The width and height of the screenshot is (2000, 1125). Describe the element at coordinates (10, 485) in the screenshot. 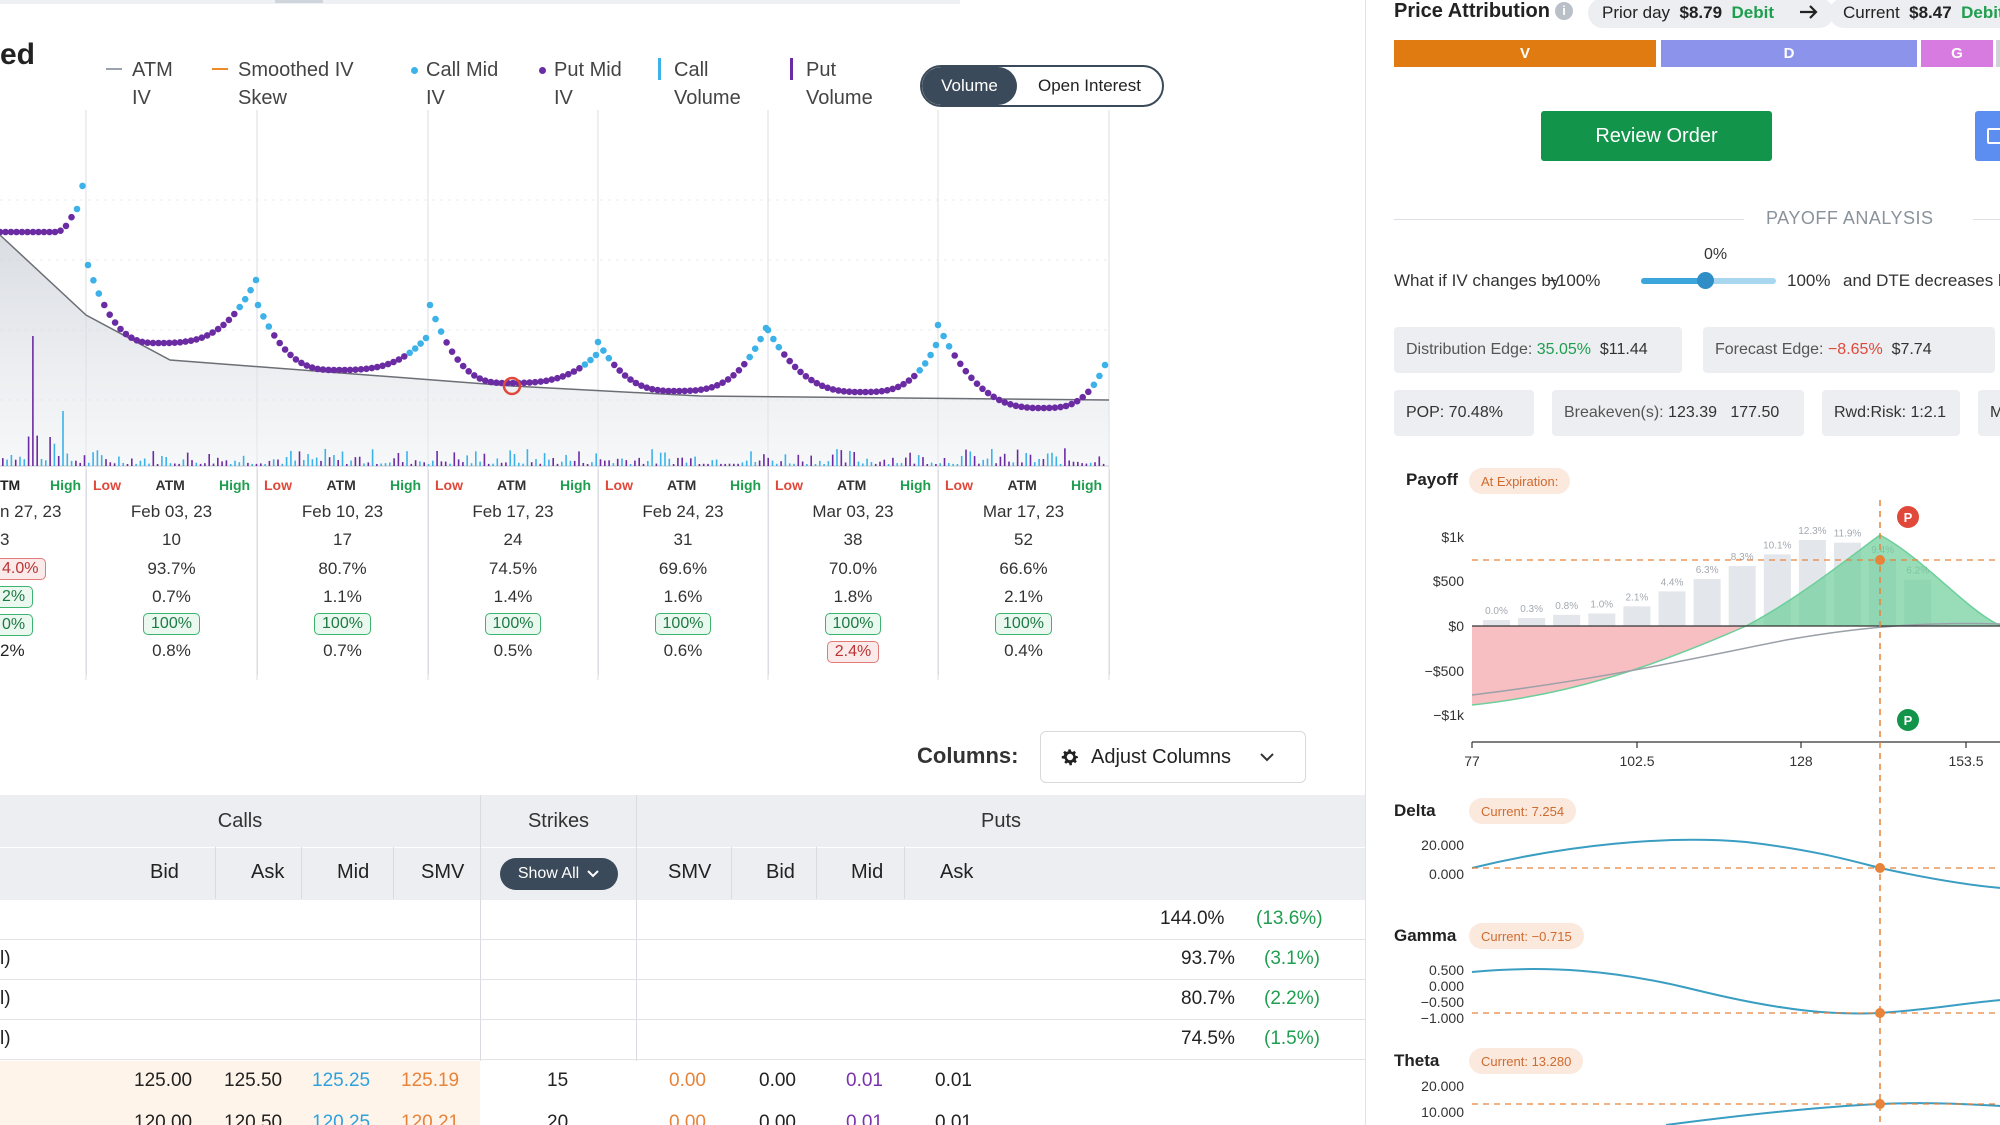

I see `group-label-atm: TM` at that location.